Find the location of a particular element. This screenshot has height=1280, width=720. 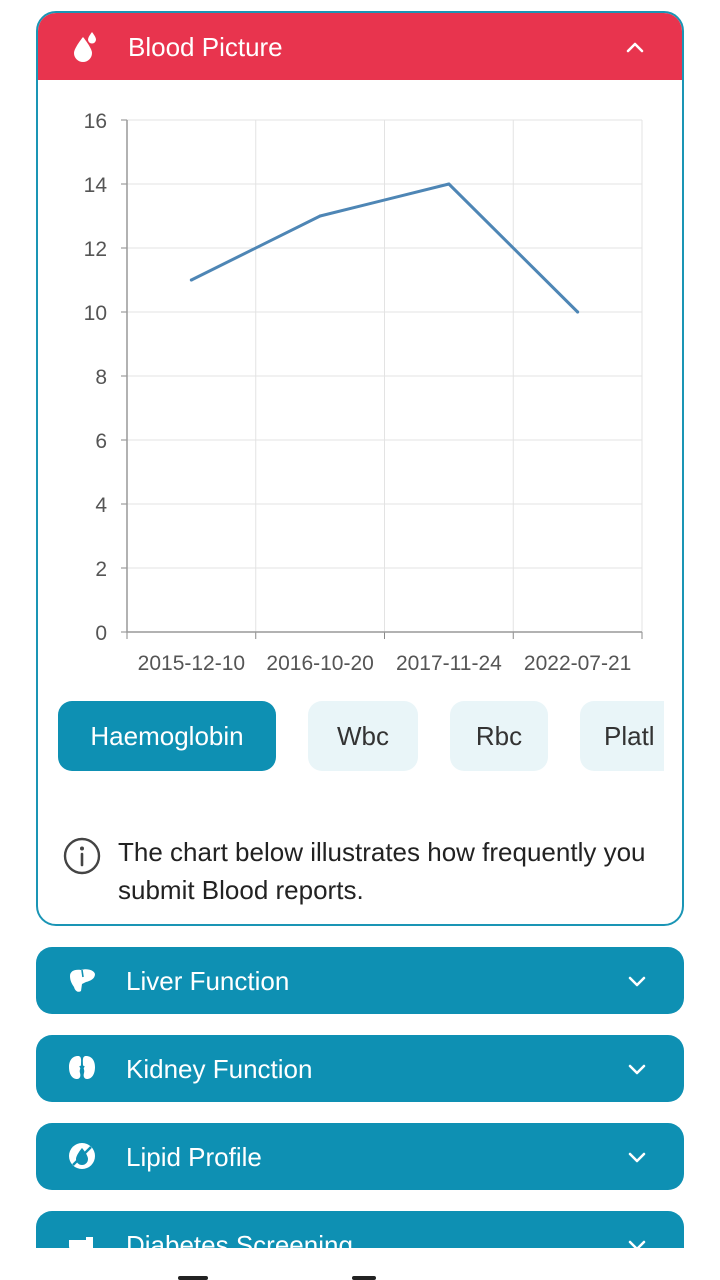

liver-function-section: Liver Function is located at coordinates (360, 980).